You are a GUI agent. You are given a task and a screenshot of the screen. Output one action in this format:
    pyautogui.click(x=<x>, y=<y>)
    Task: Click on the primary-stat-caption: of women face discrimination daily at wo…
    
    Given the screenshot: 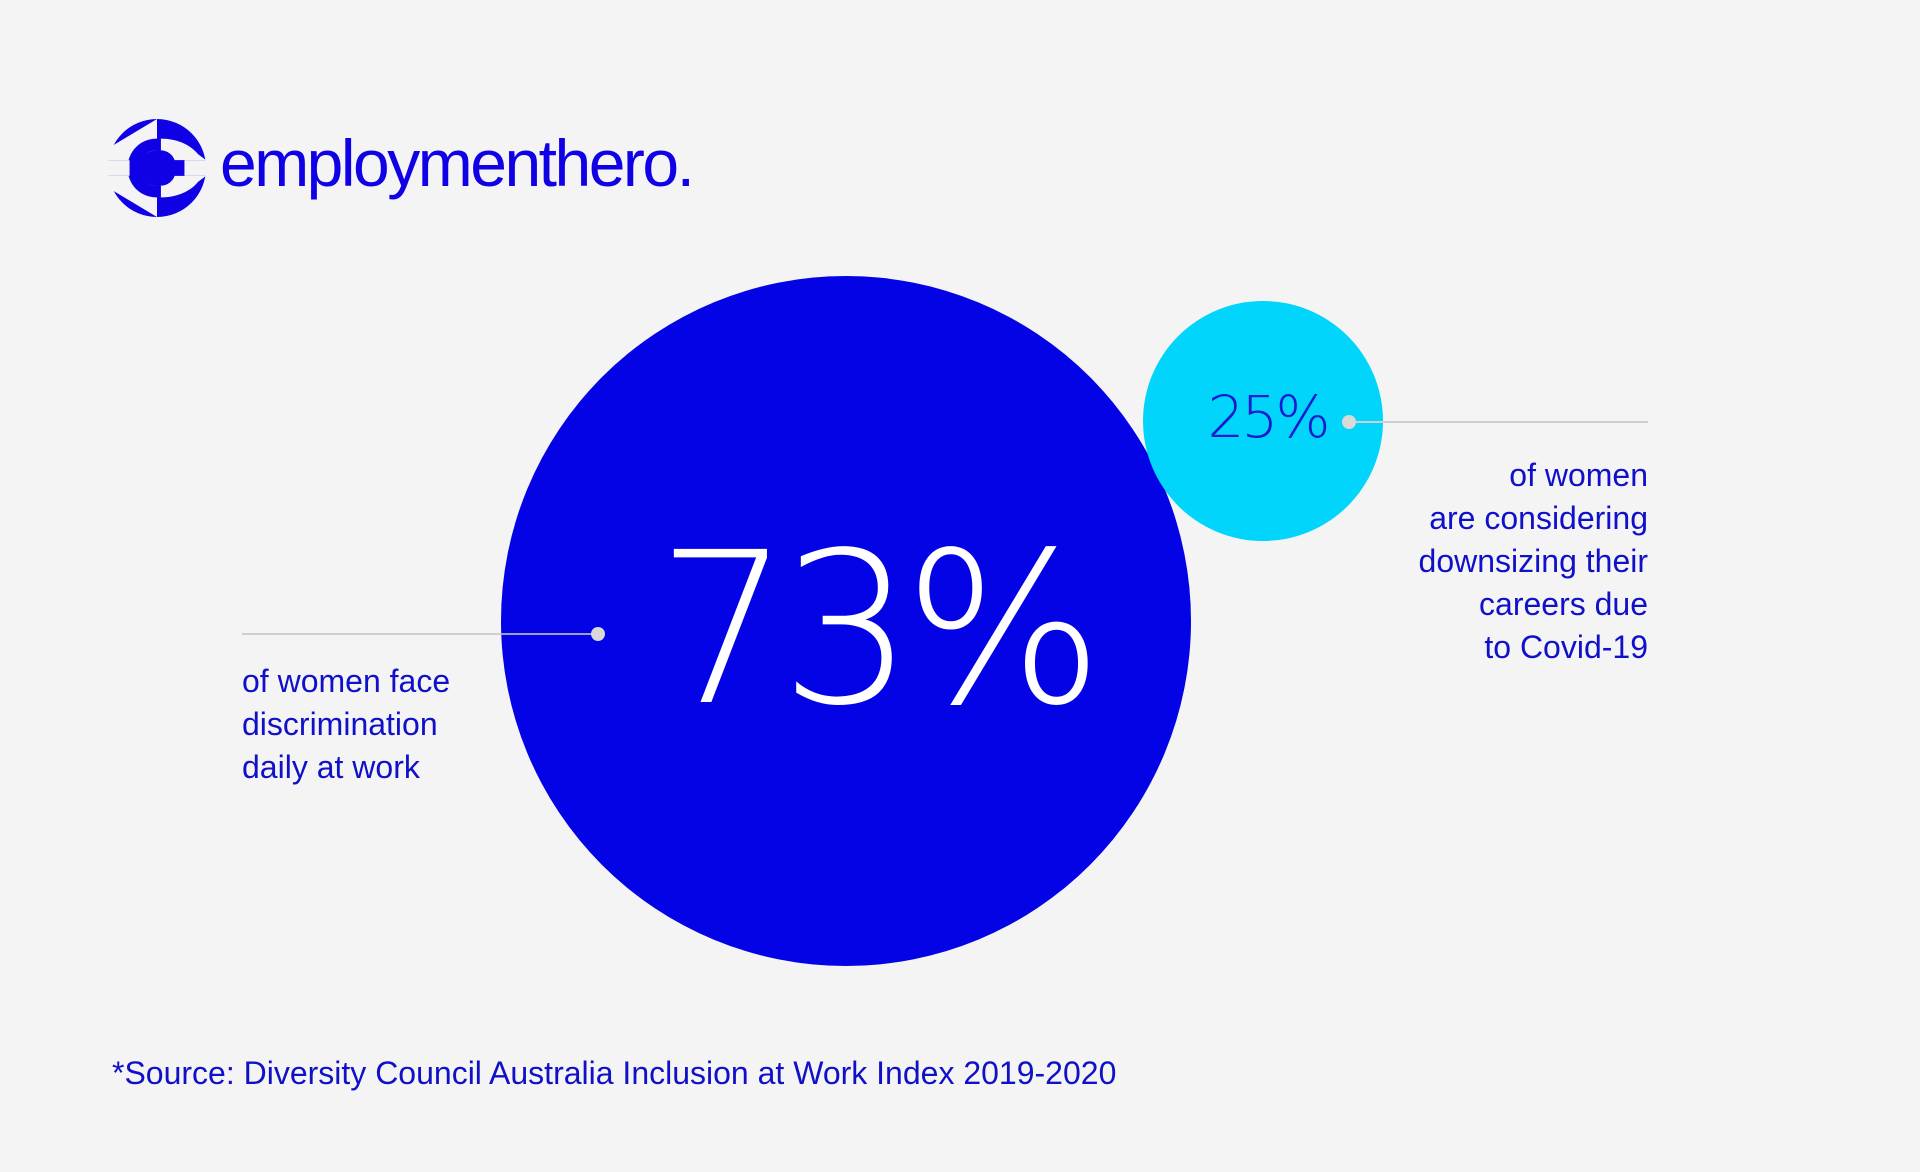 What is the action you would take?
    pyautogui.click(x=346, y=724)
    